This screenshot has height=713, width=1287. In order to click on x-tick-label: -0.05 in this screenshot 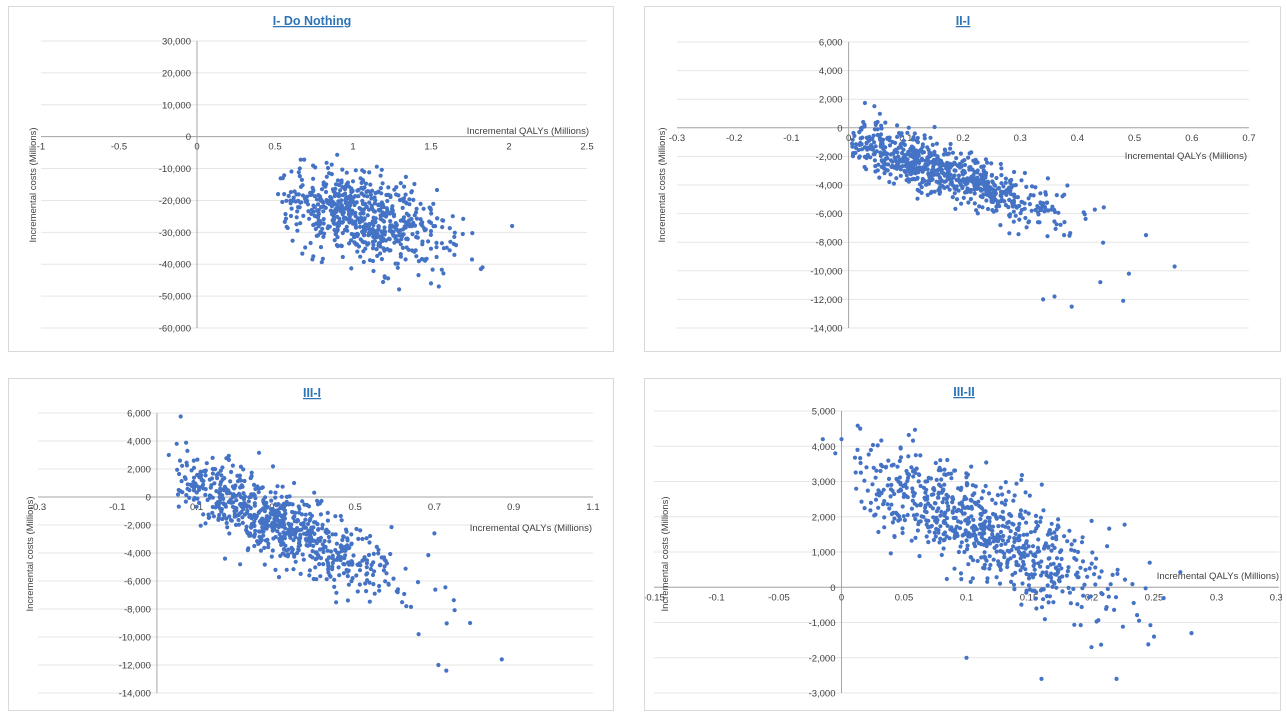, I will do `click(779, 597)`.